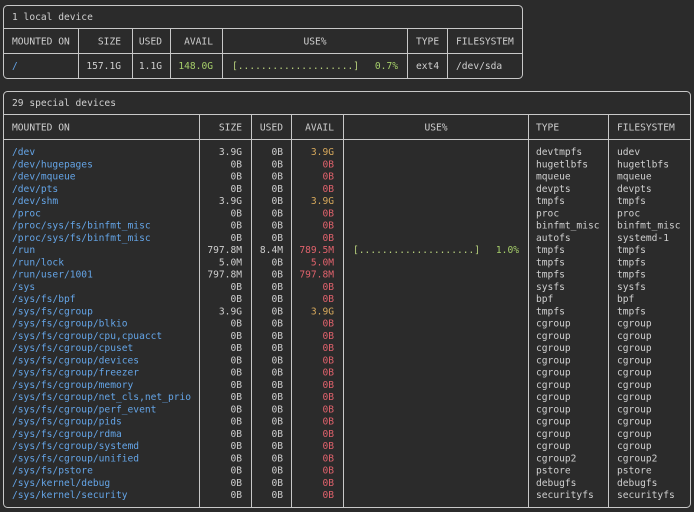 The width and height of the screenshot is (694, 512). Describe the element at coordinates (72, 348) in the screenshot. I see `cell-mount: /sys/fs/cgroup/cpuset` at that location.